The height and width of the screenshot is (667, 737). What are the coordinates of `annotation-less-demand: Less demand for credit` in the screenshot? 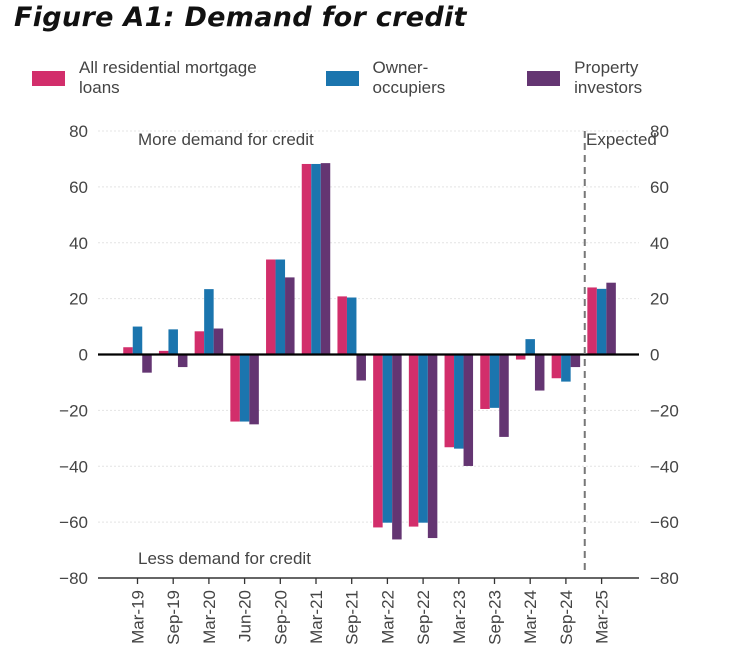 It's located at (224, 558).